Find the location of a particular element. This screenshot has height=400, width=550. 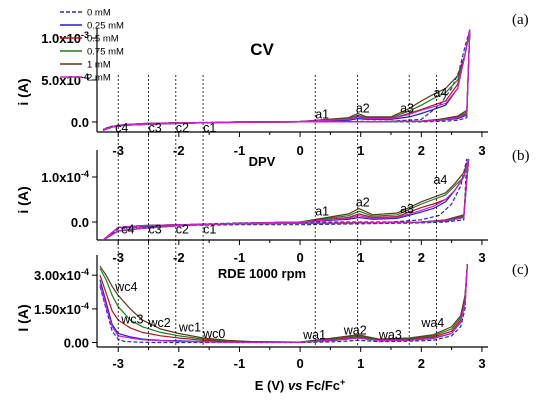

legend-entry: 0 mM is located at coordinates (99, 13).